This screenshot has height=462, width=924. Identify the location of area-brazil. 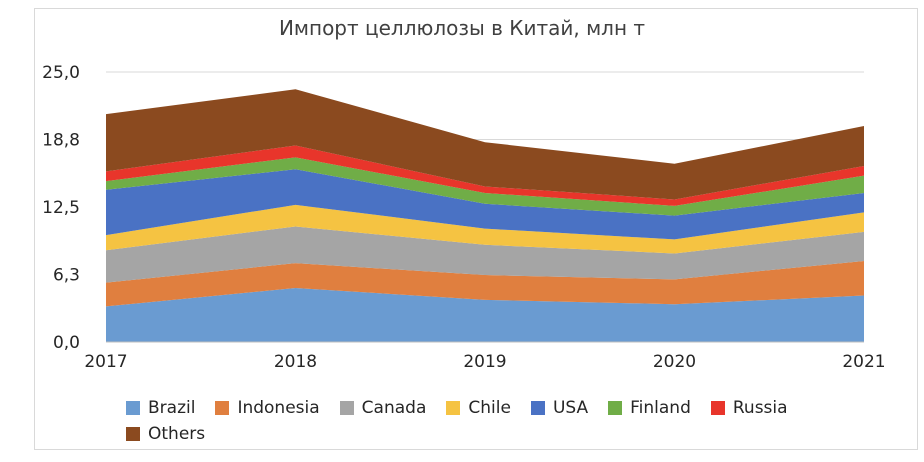
(485, 315).